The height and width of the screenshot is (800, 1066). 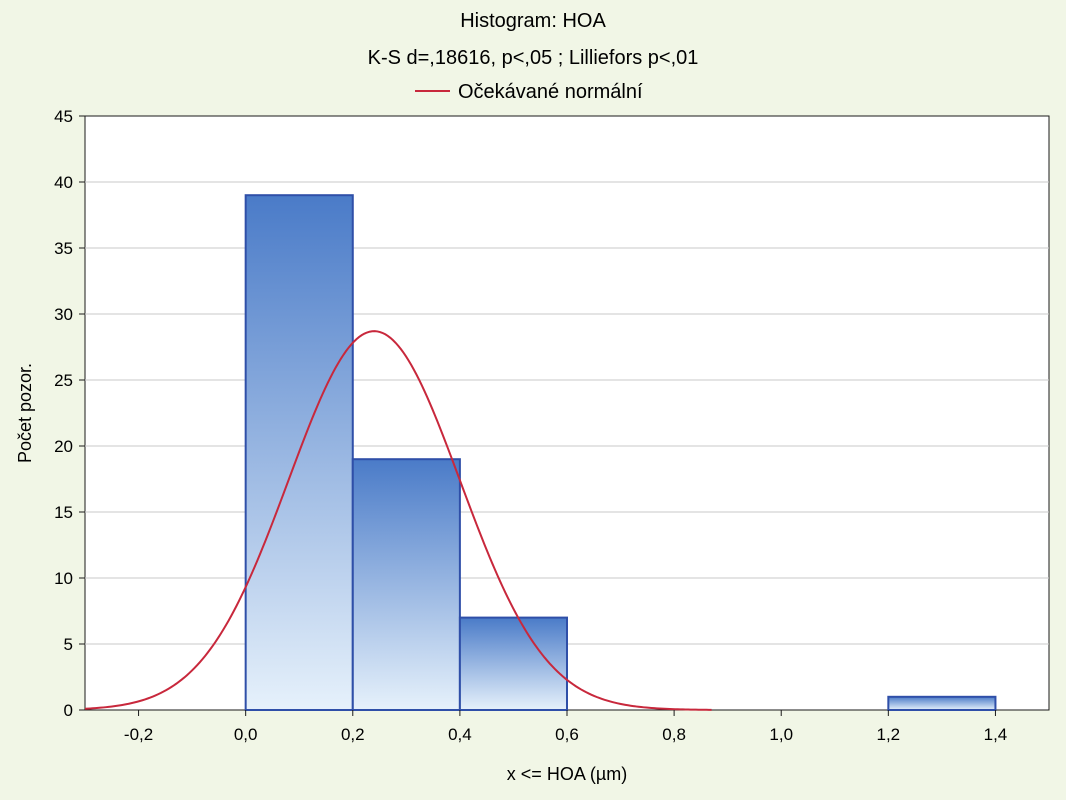 I want to click on y-tick-label: 40, so click(x=63, y=182).